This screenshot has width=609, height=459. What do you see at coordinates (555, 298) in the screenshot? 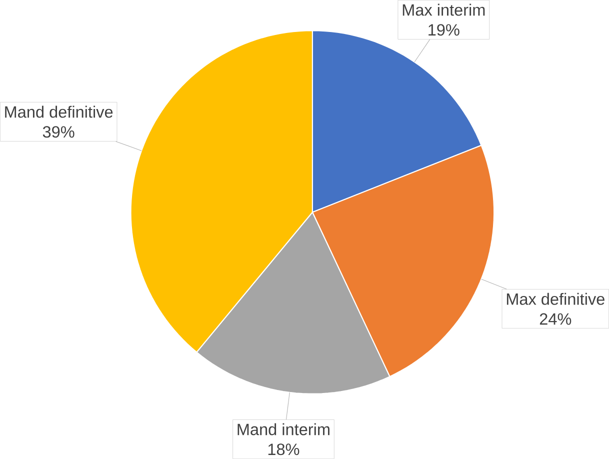
I see `slice-label: Max definitive` at bounding box center [555, 298].